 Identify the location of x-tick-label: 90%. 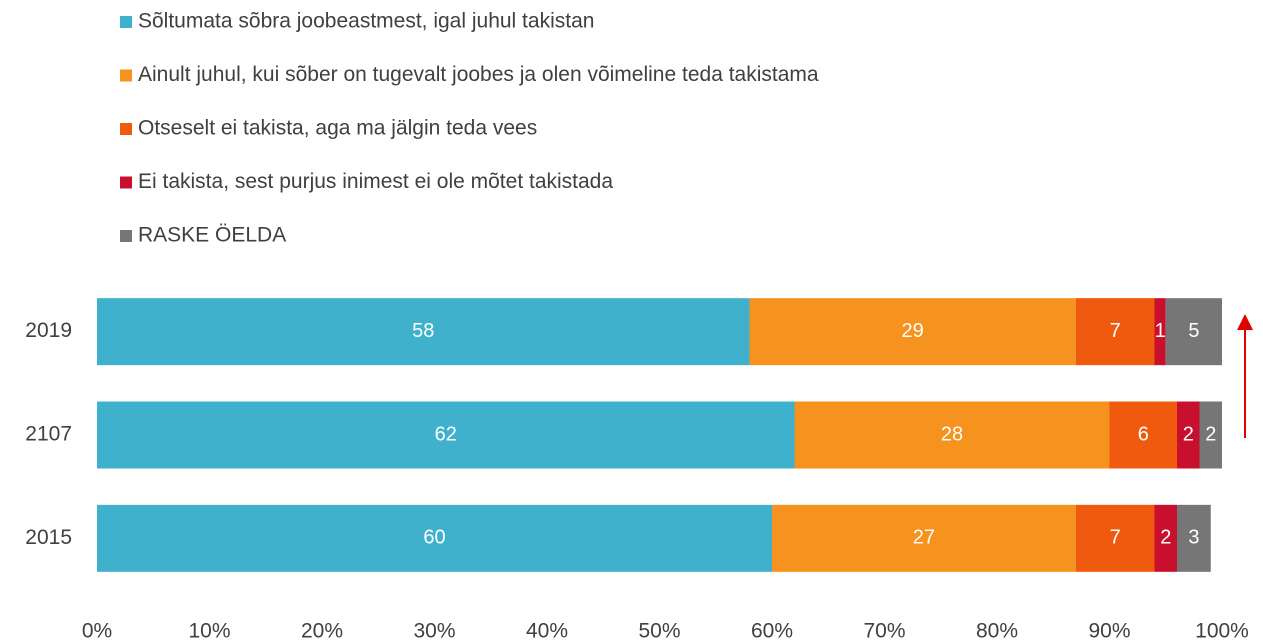
(1109, 630).